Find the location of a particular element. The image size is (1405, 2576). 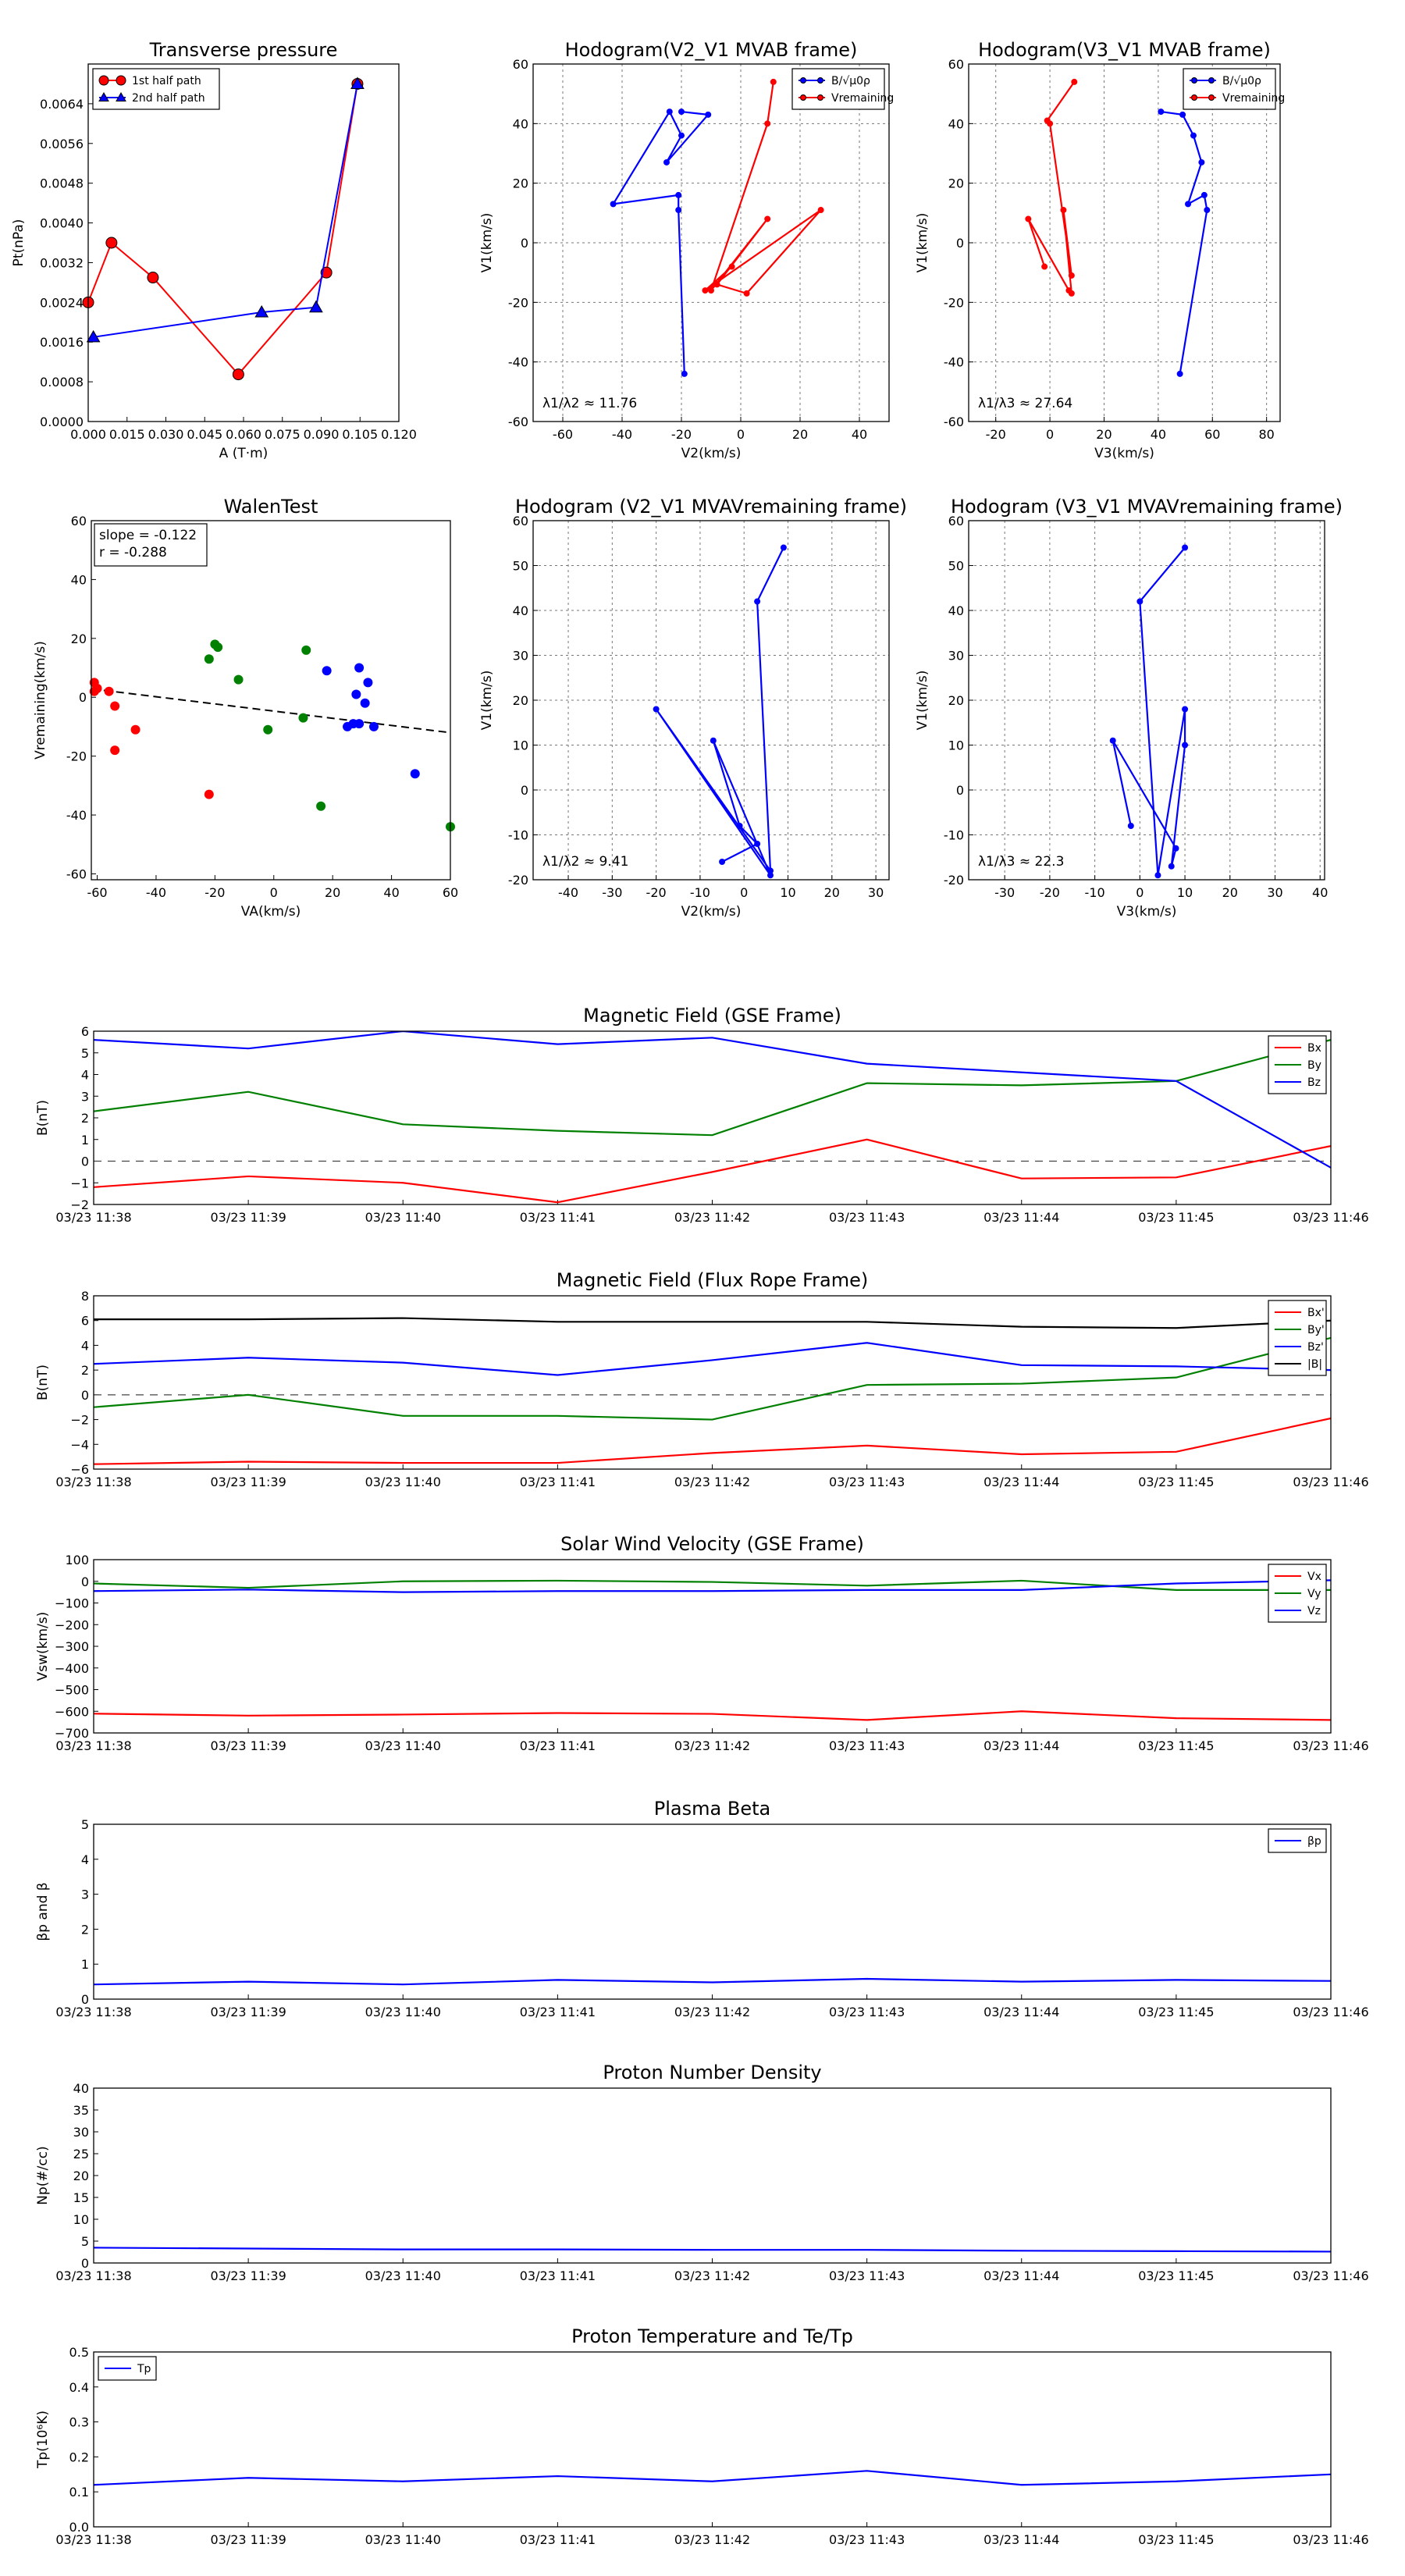

x-axis-label: A (T·m) is located at coordinates (244, 454).